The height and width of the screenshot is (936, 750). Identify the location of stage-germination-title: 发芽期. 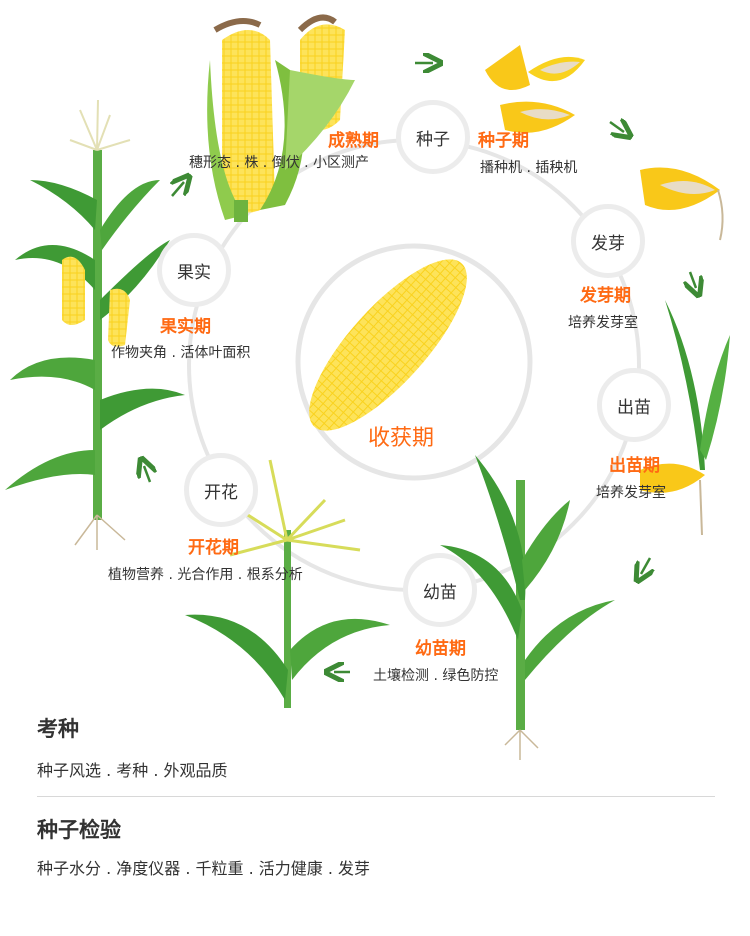
(605, 296).